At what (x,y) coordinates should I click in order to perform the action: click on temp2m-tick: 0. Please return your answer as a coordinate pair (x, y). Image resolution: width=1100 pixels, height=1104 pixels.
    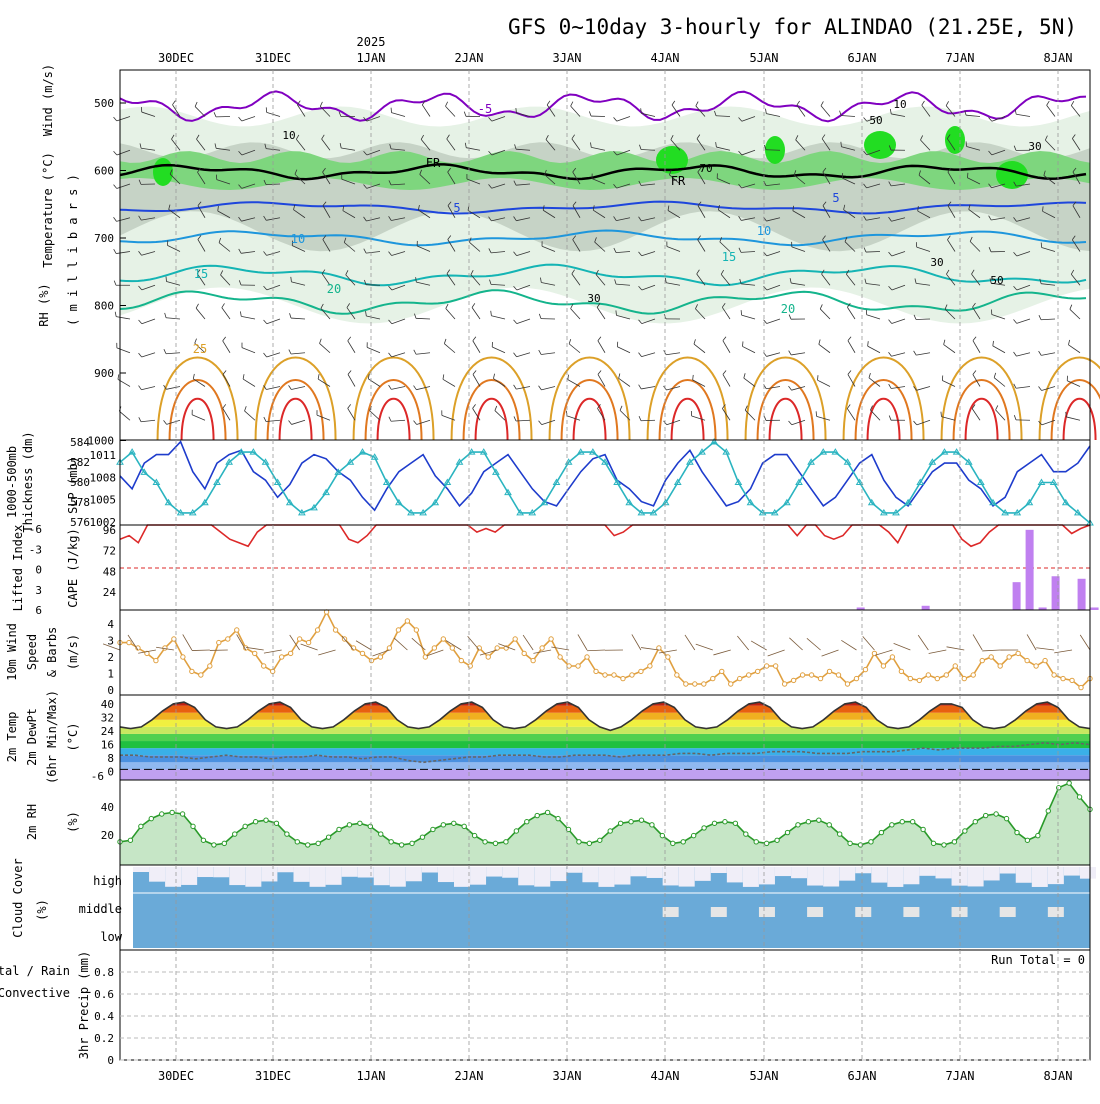
    Looking at the image, I should click on (110, 772).